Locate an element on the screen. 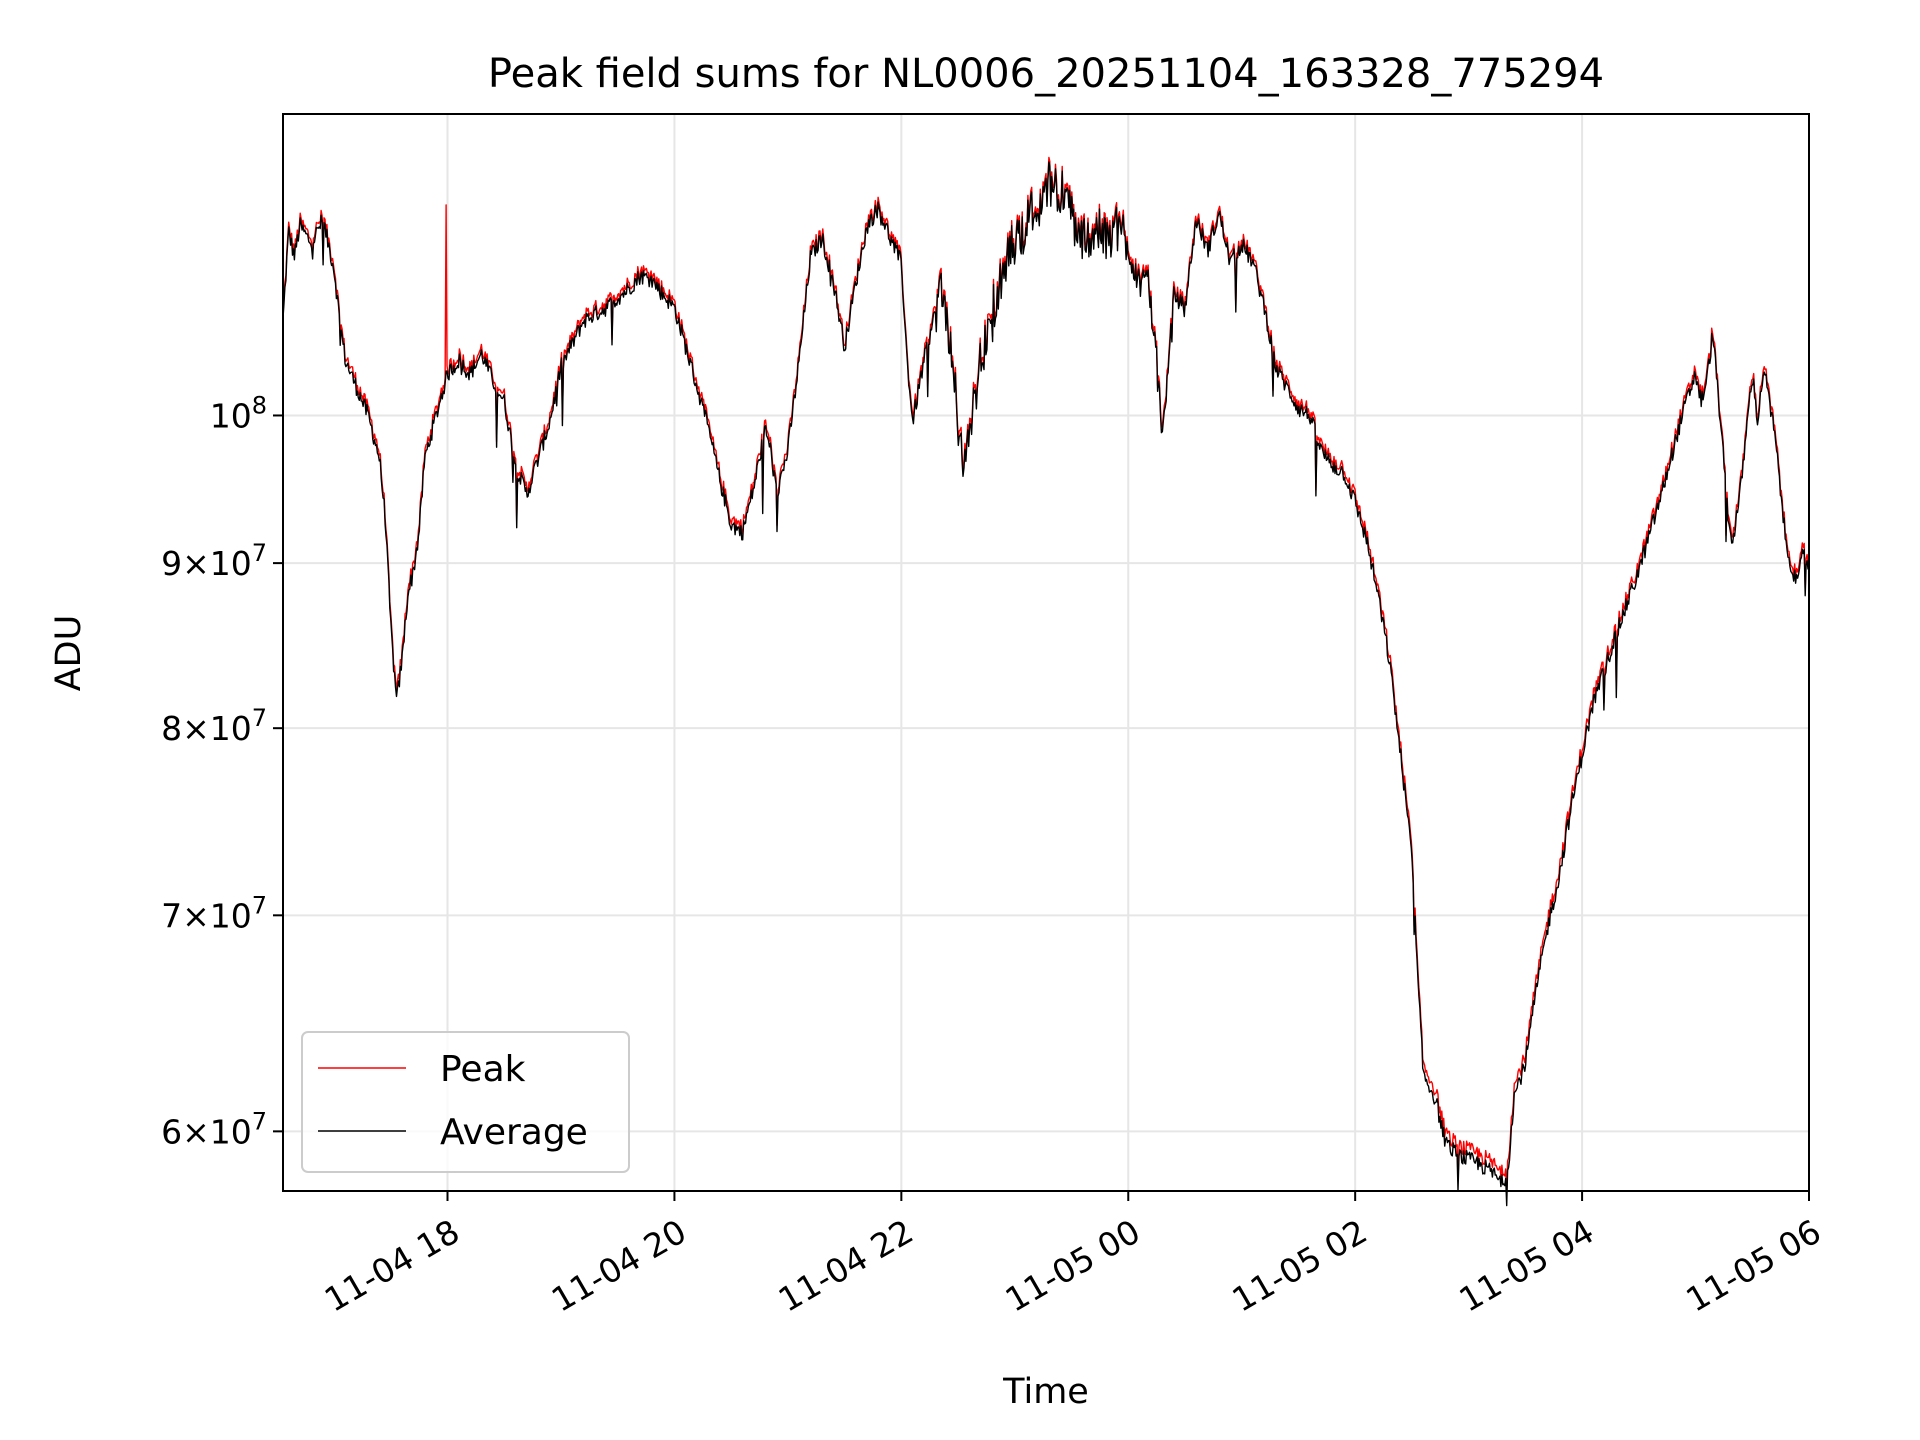 This screenshot has height=1440, width=1920. y-tick-label: 6×107 is located at coordinates (214, 1129).